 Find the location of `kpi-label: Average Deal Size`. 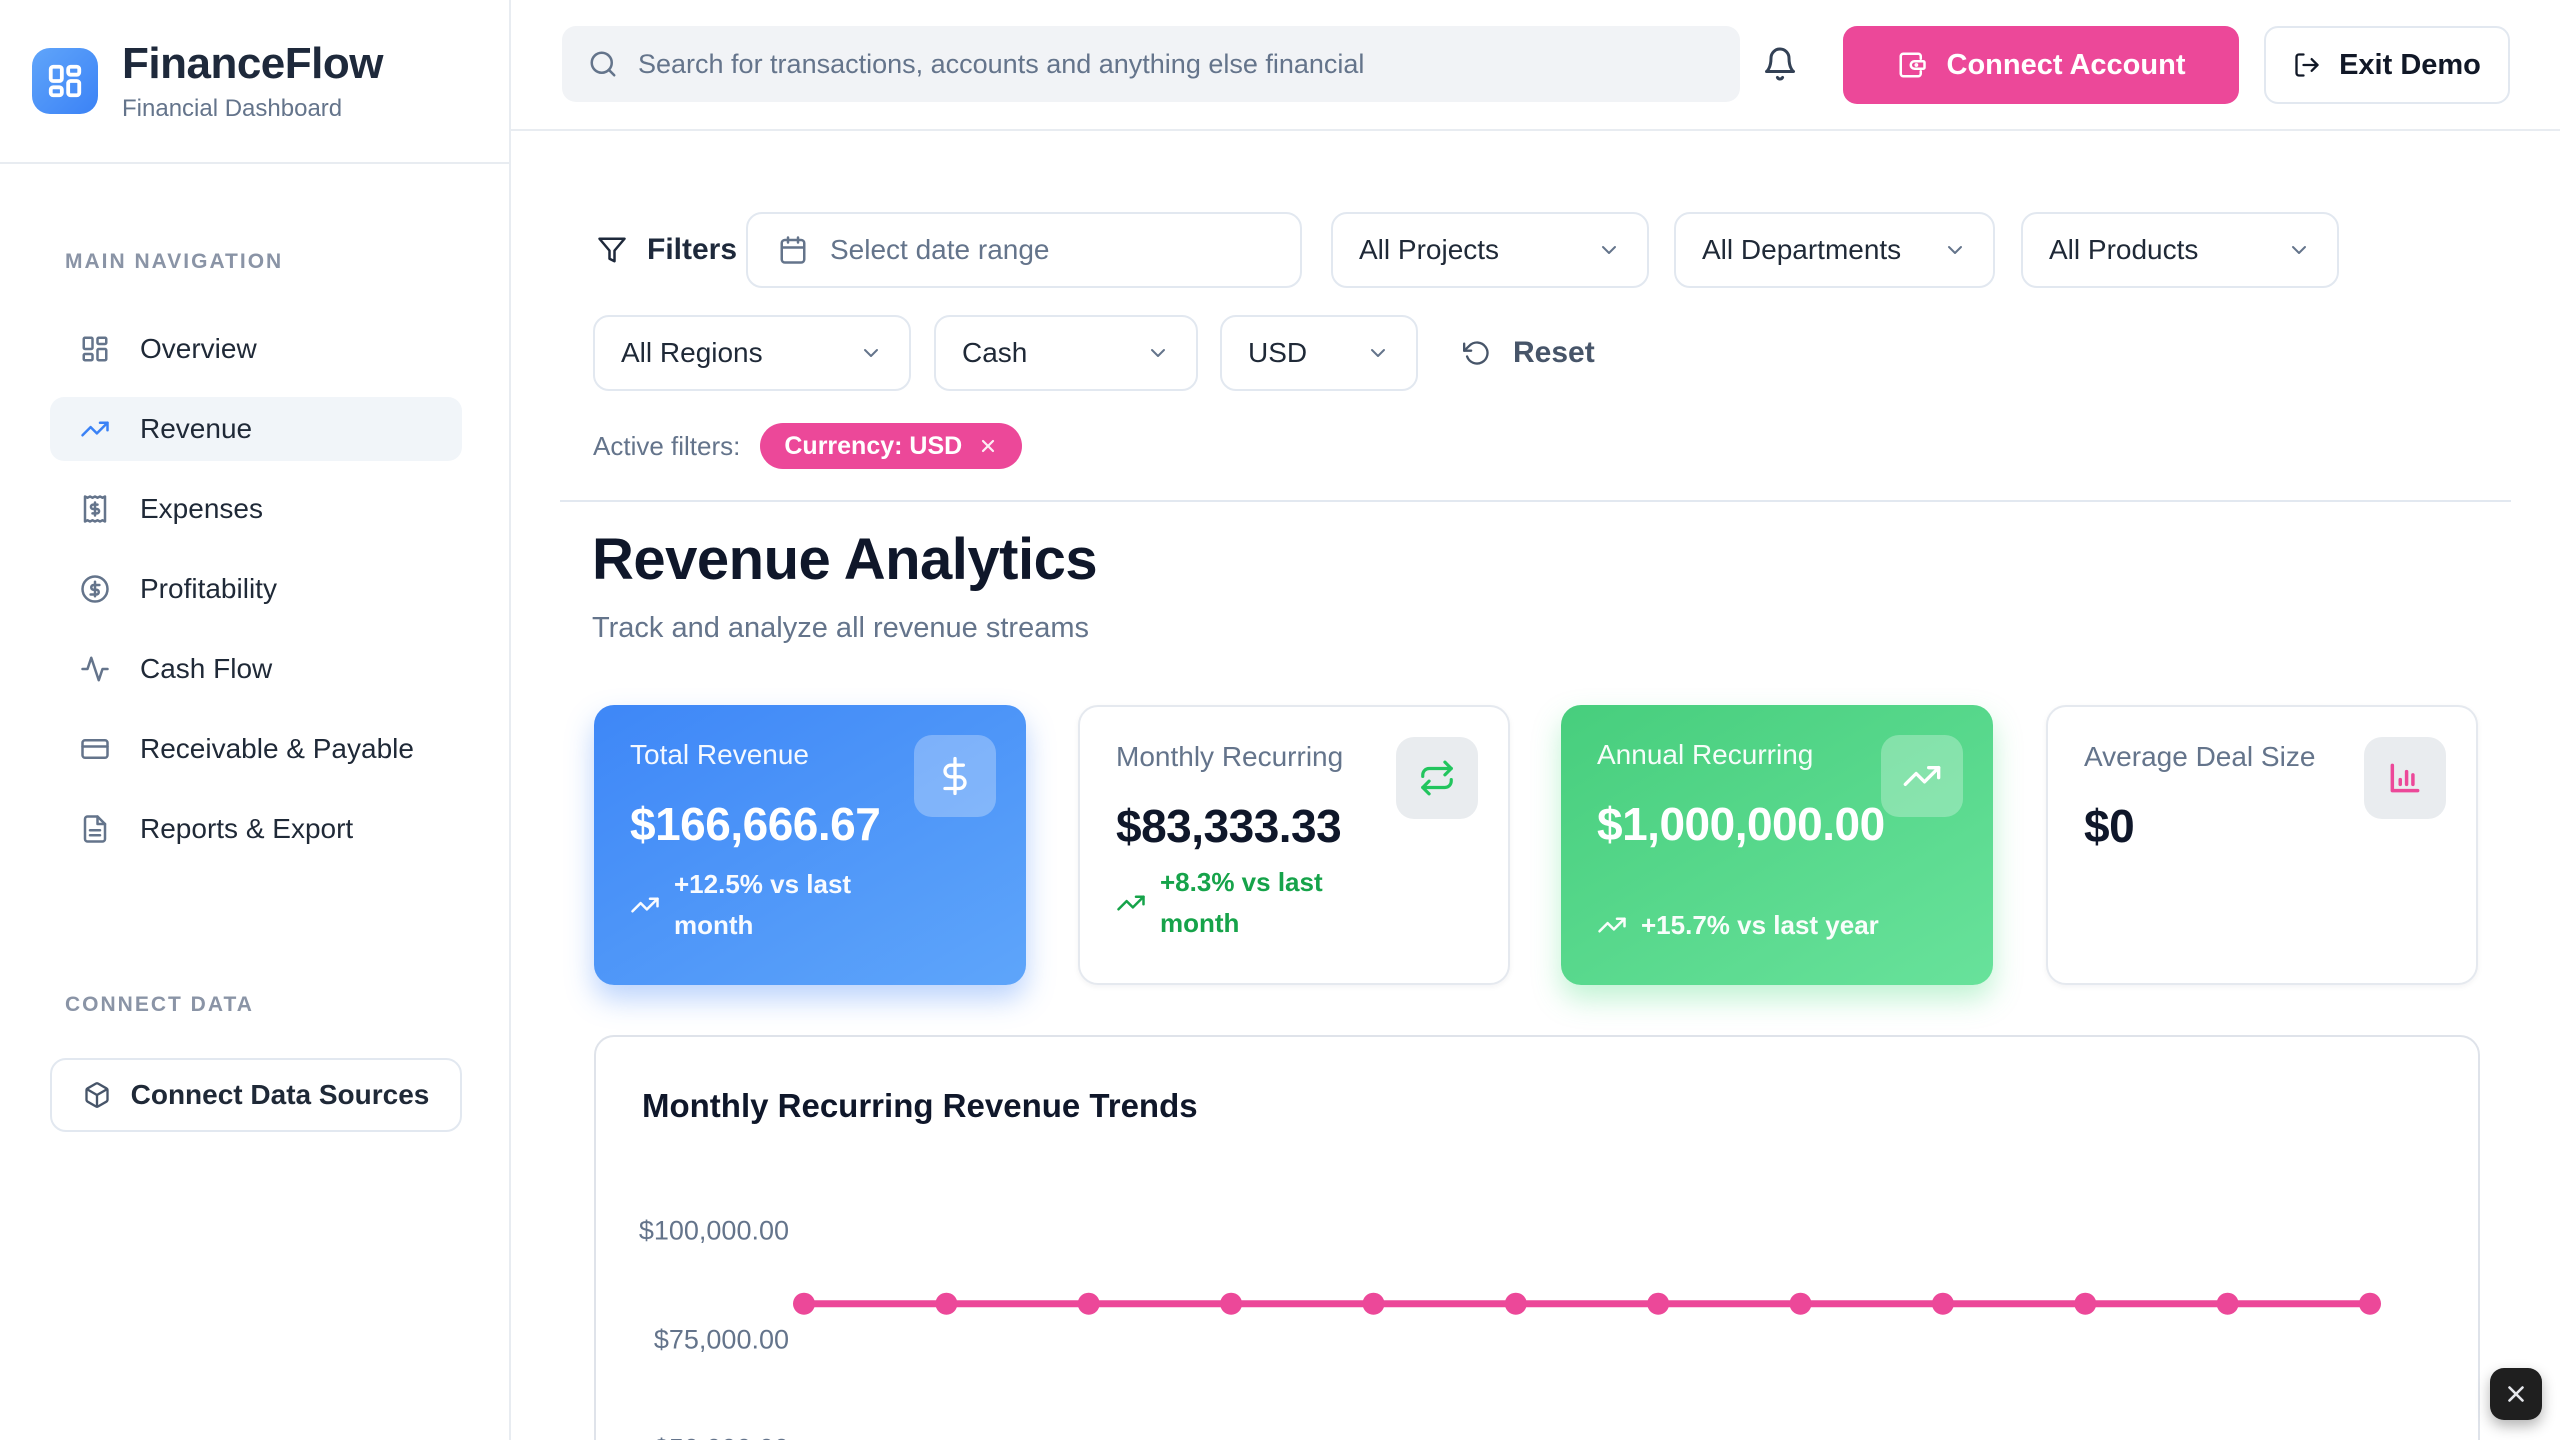

kpi-label: Average Deal Size is located at coordinates (2200, 756).